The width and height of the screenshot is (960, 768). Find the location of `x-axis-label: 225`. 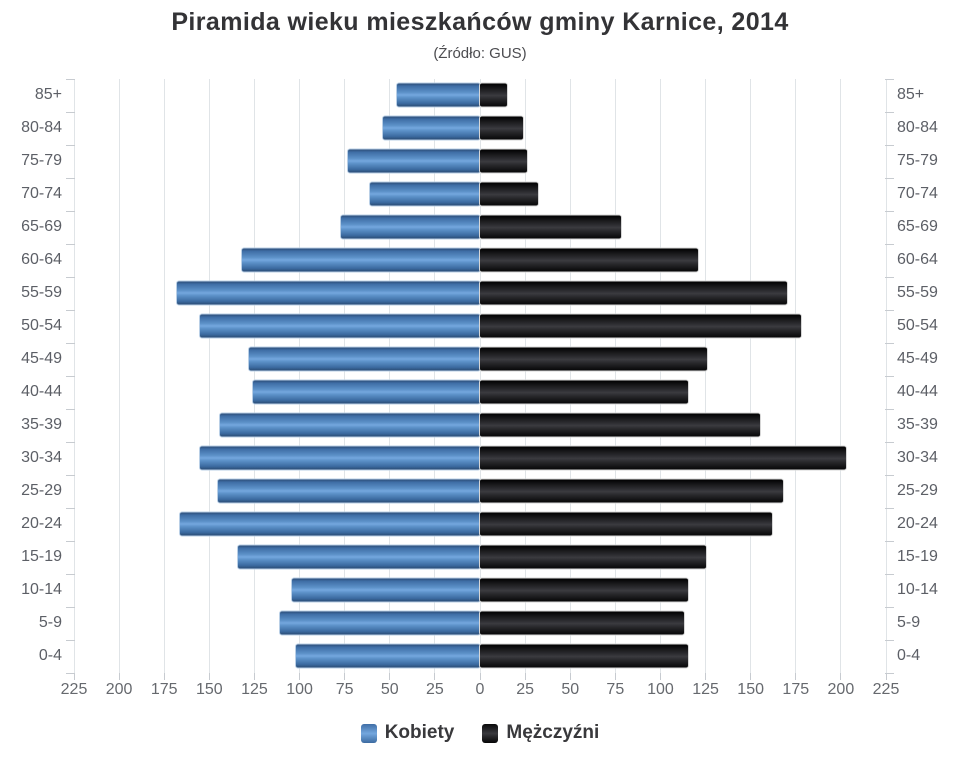

x-axis-label: 225 is located at coordinates (74, 689).